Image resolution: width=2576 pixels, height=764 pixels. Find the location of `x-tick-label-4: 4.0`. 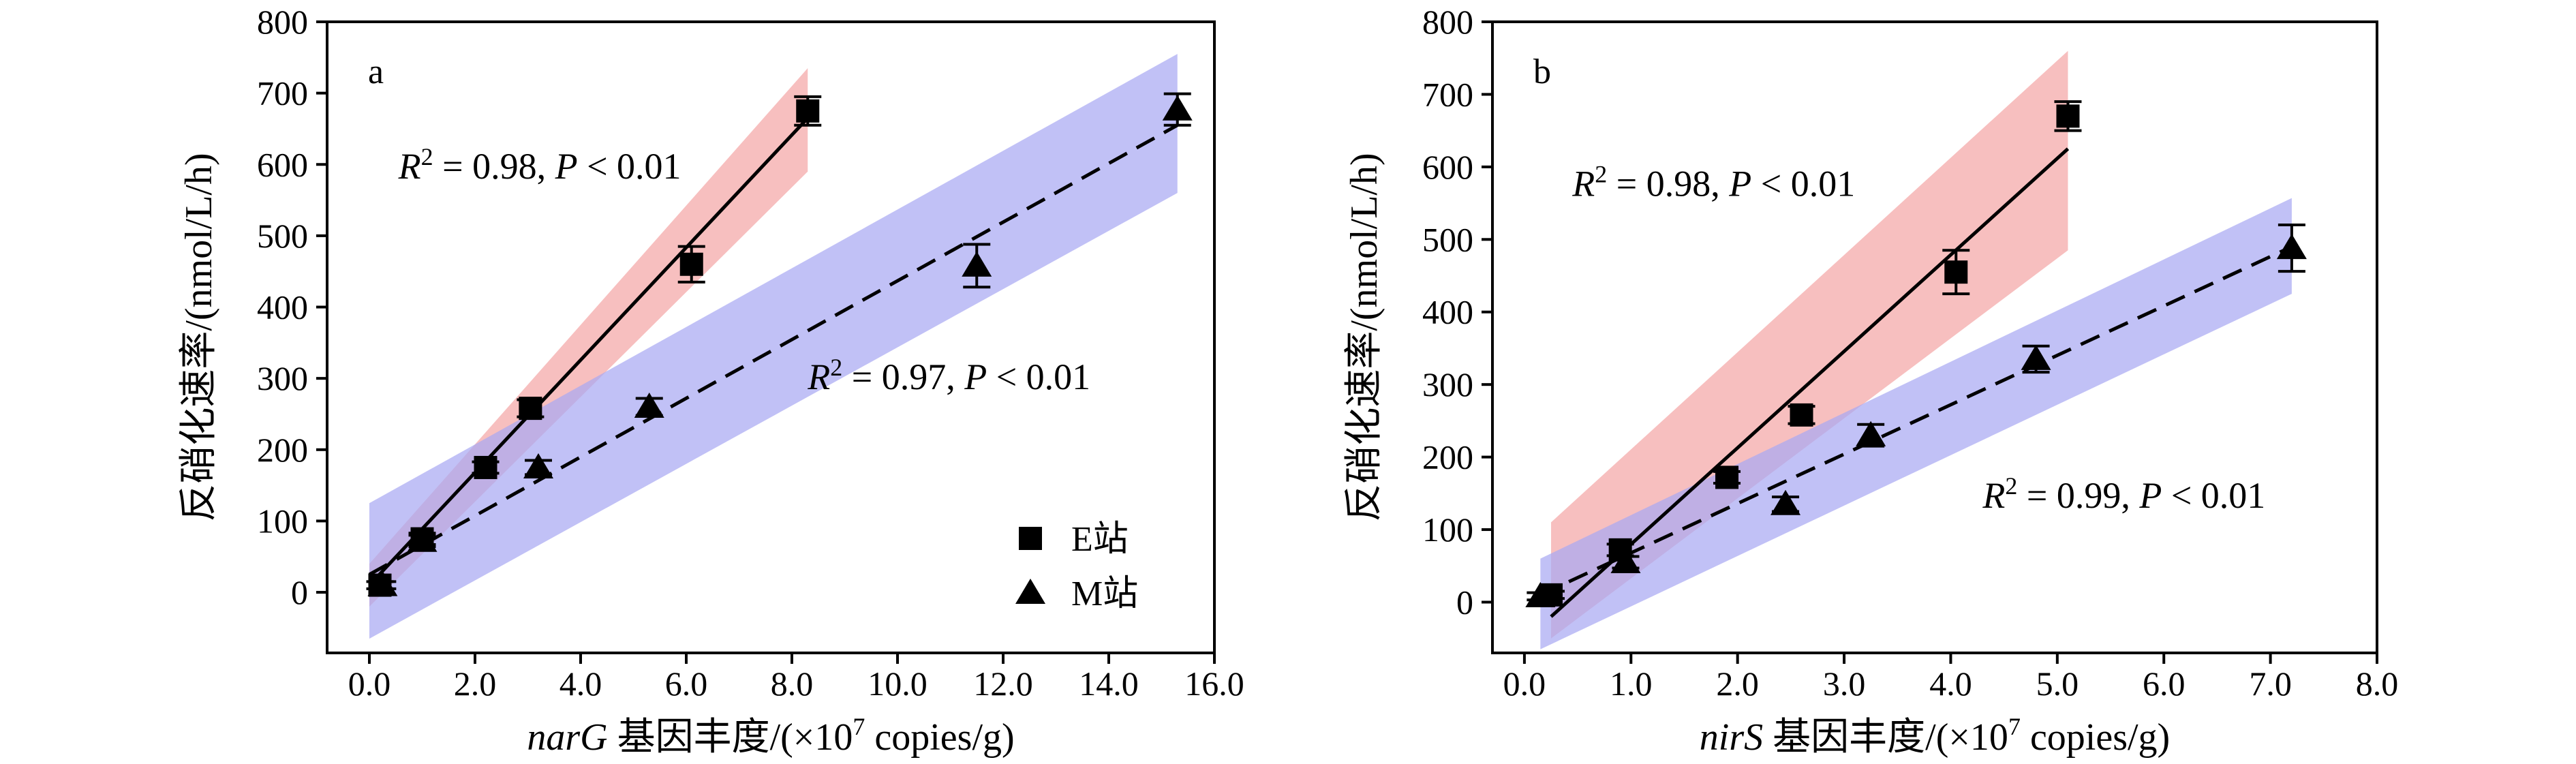

x-tick-label-4: 4.0 is located at coordinates (1950, 684).